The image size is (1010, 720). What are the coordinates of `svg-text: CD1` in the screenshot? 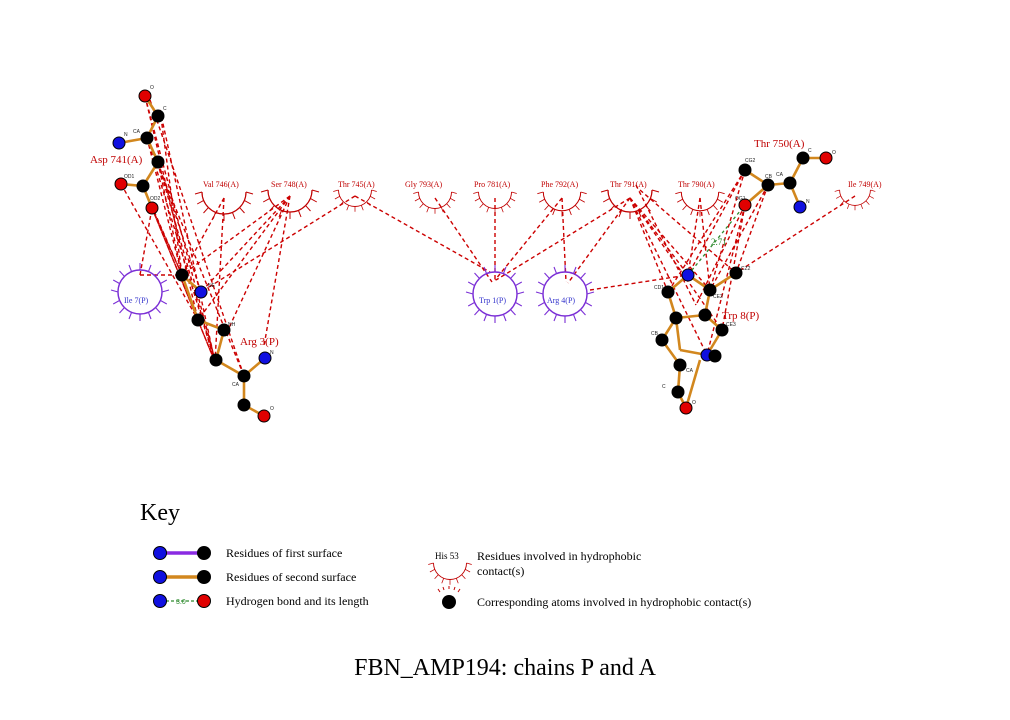 It's located at (659, 288).